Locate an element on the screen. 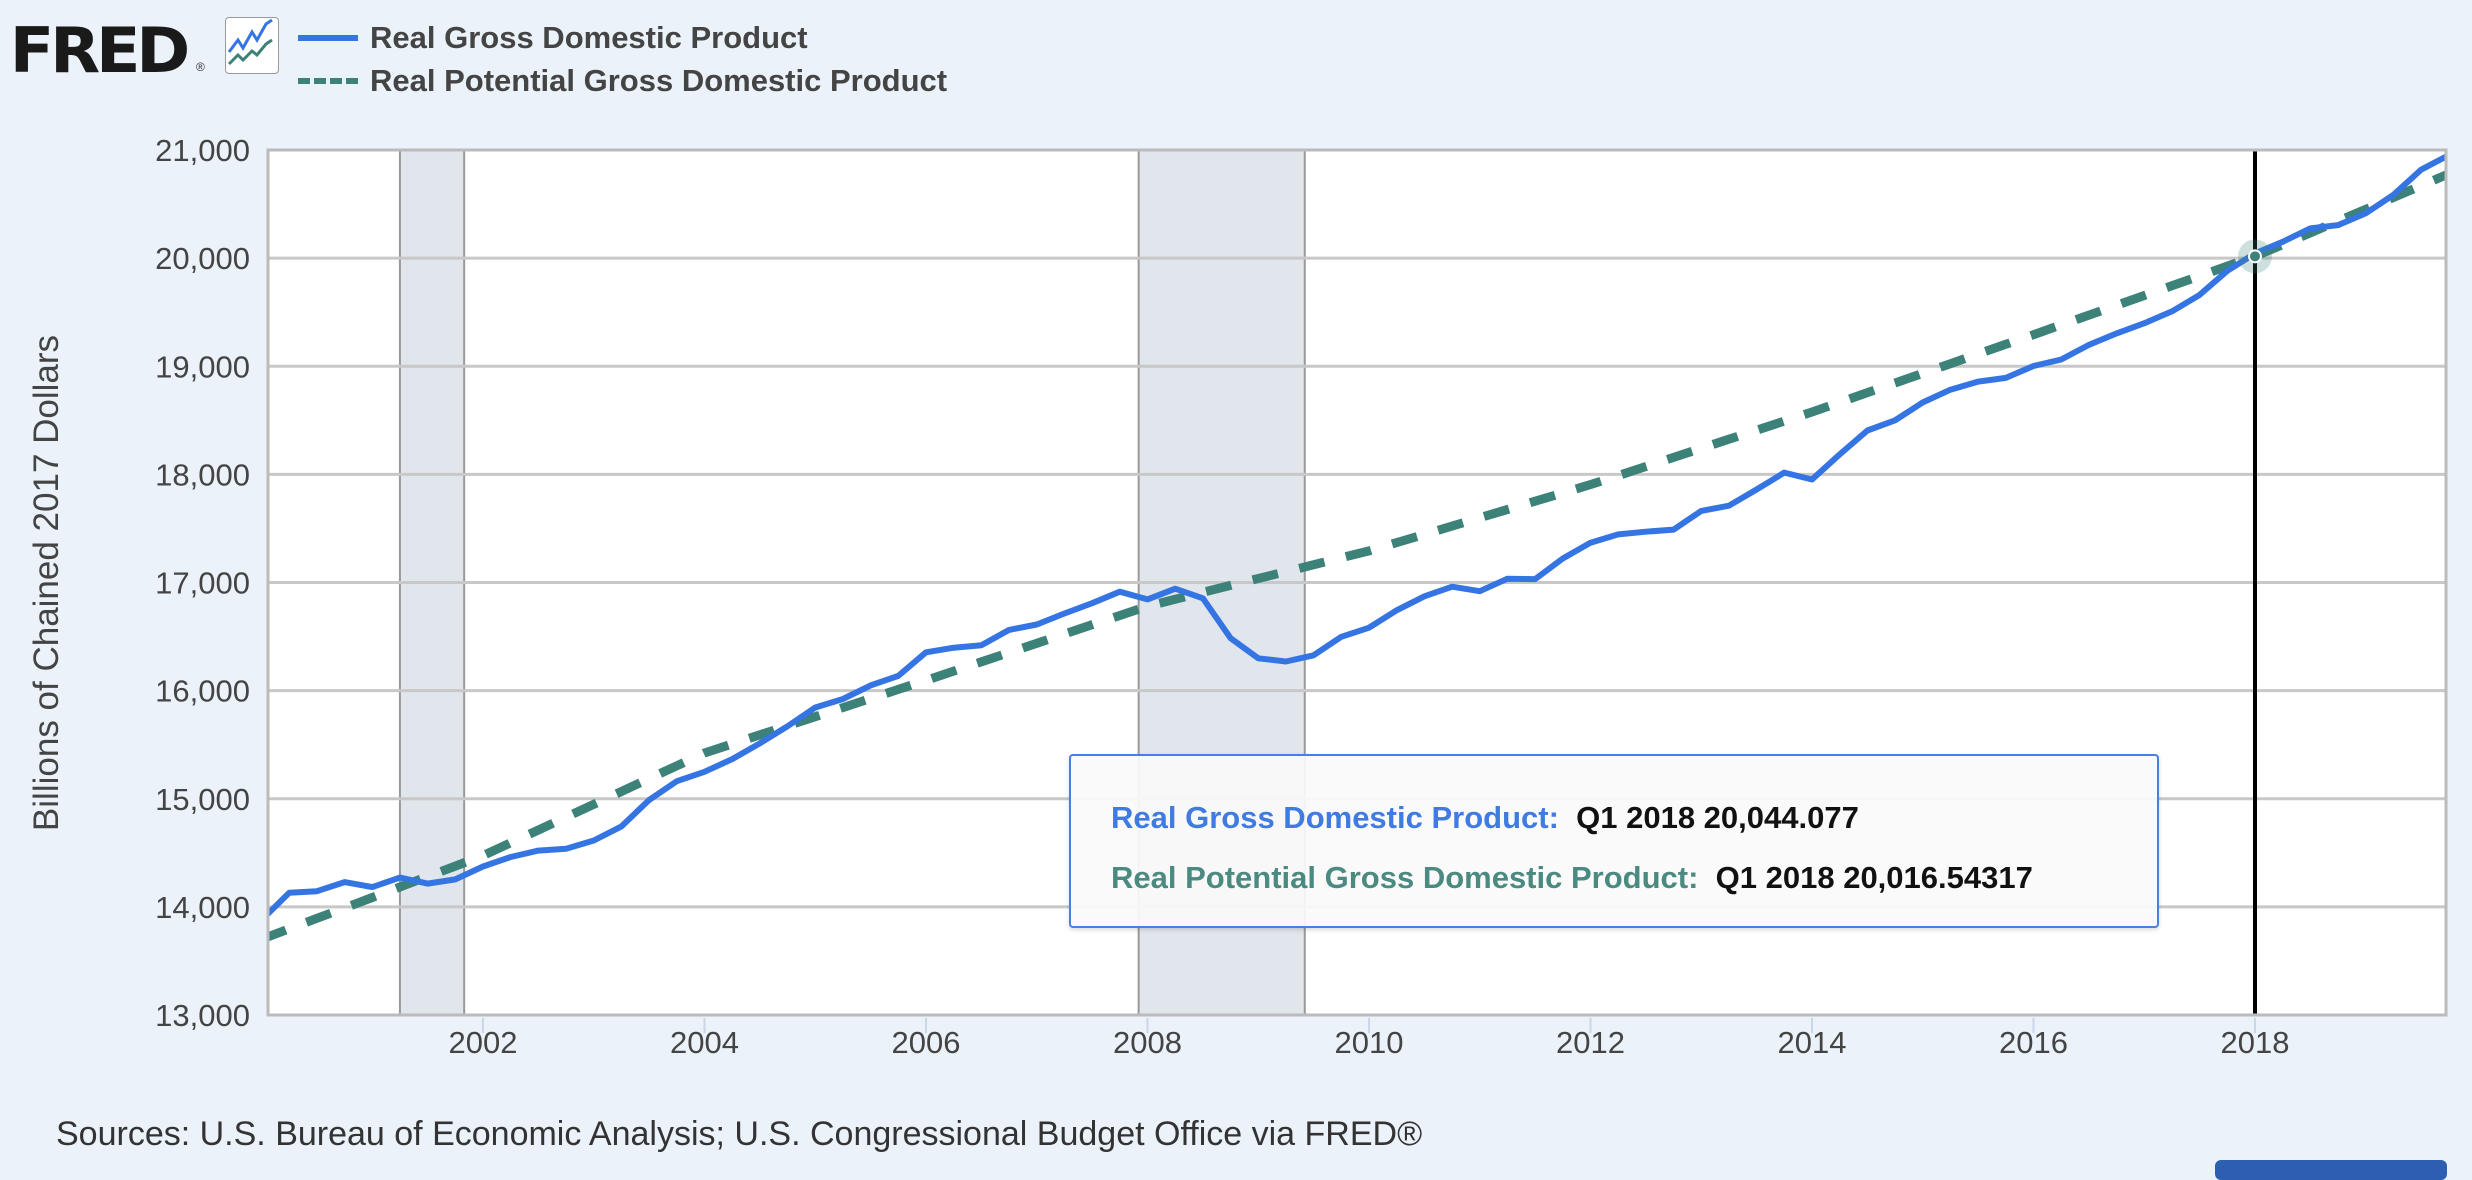 The height and width of the screenshot is (1180, 2472). x-tick-label: 2006 is located at coordinates (926, 1042).